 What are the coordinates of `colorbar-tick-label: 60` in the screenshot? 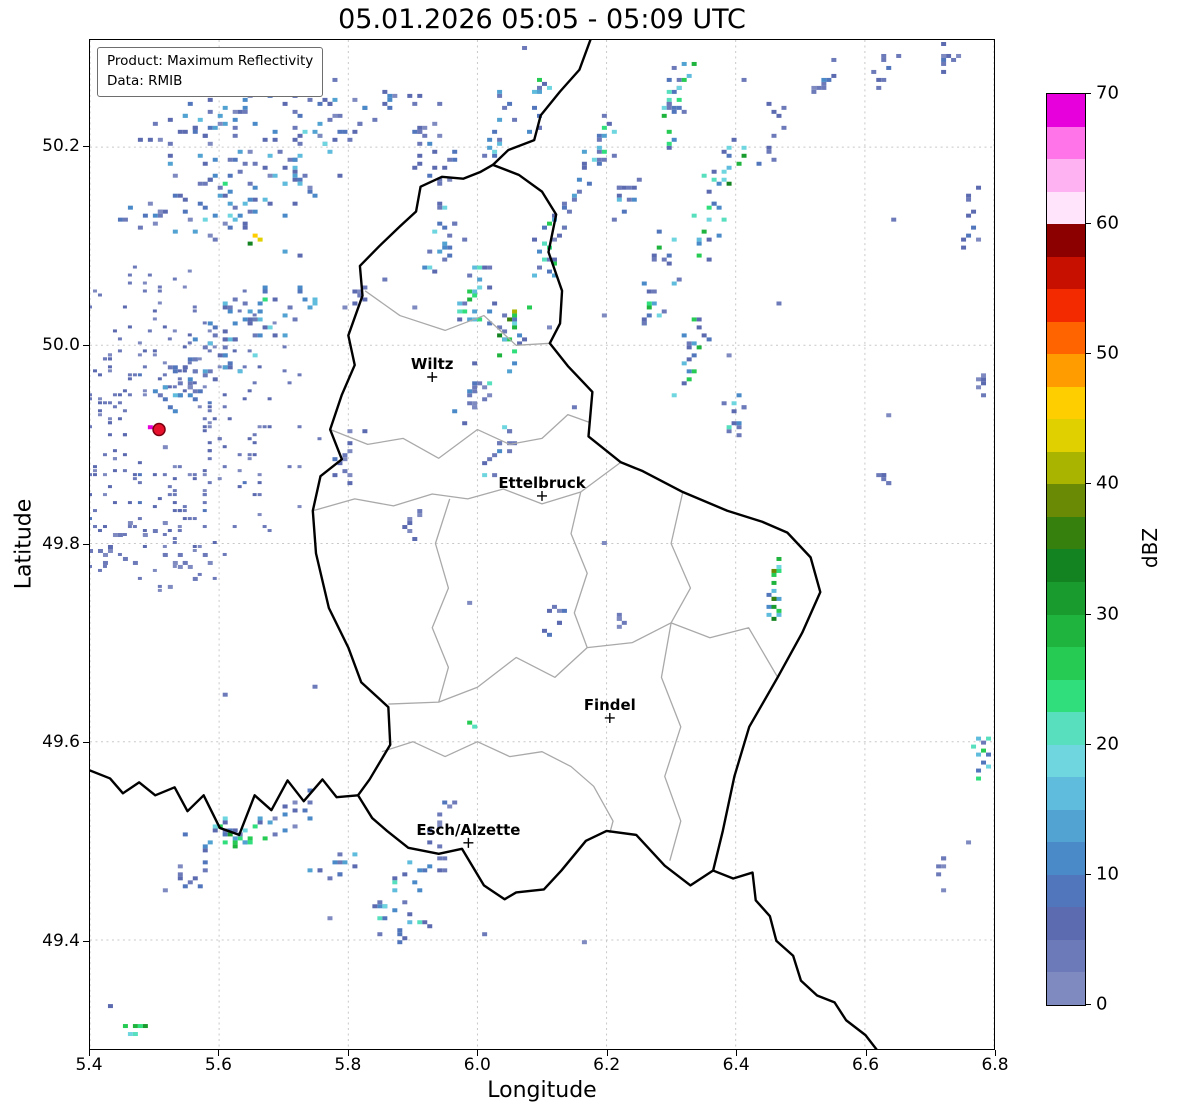 It's located at (1107, 223).